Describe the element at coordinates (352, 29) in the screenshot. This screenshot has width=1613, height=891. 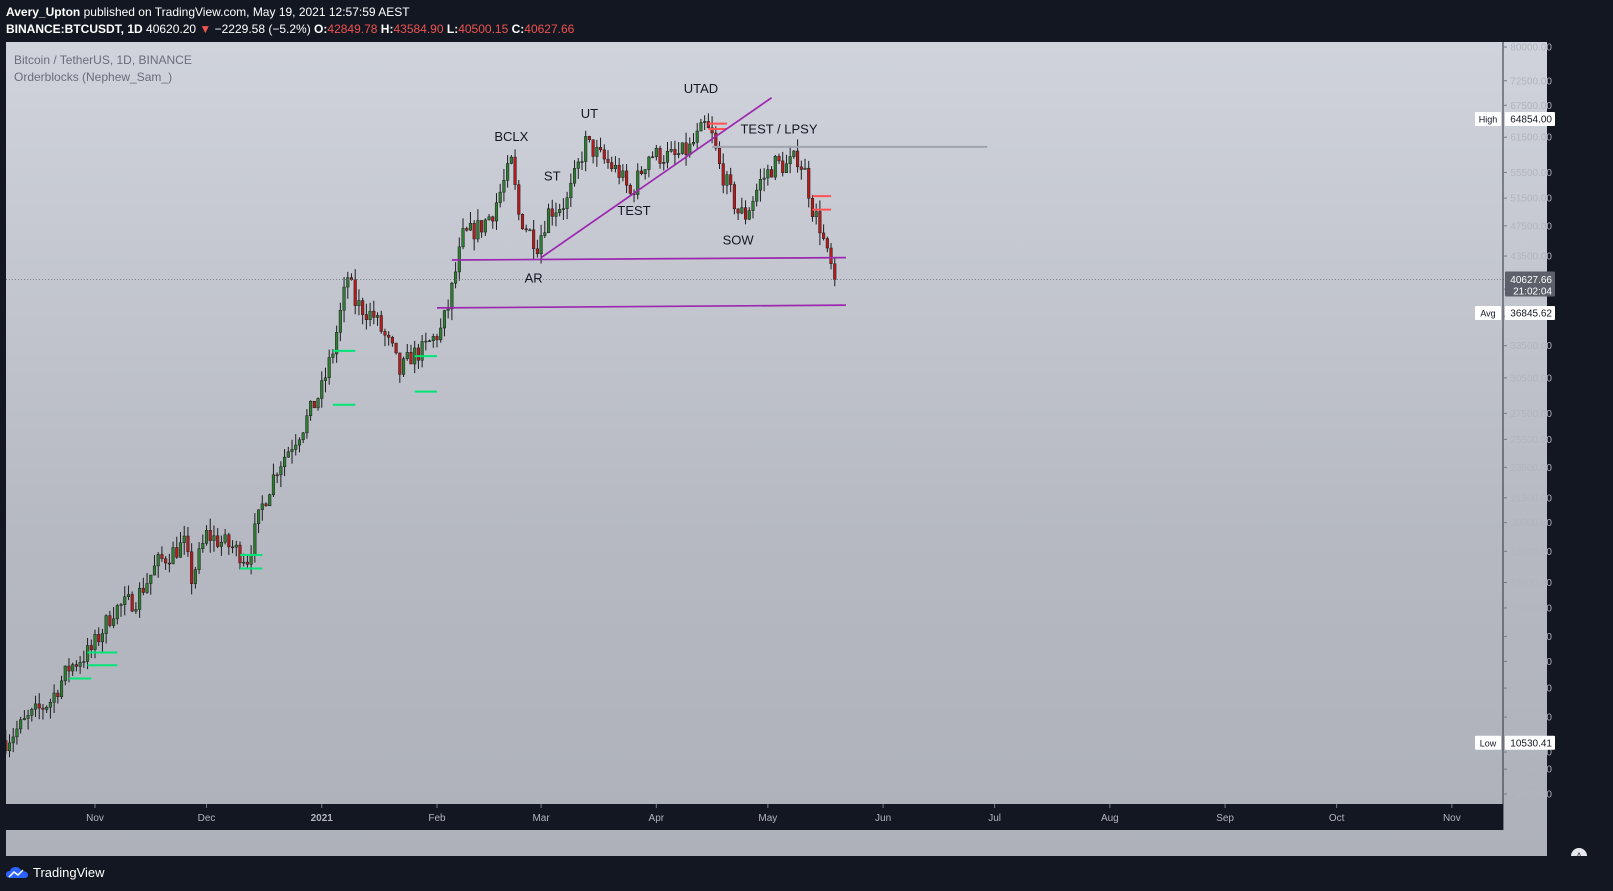
I see `open-value: 42849.78` at that location.